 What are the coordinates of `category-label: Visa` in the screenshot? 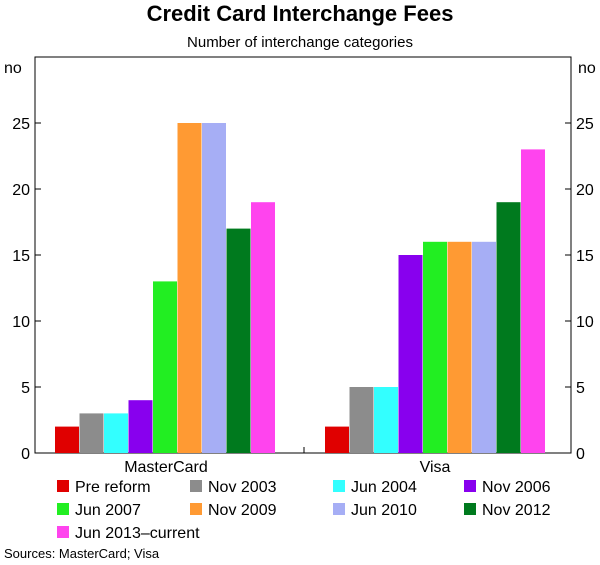 It's located at (435, 467).